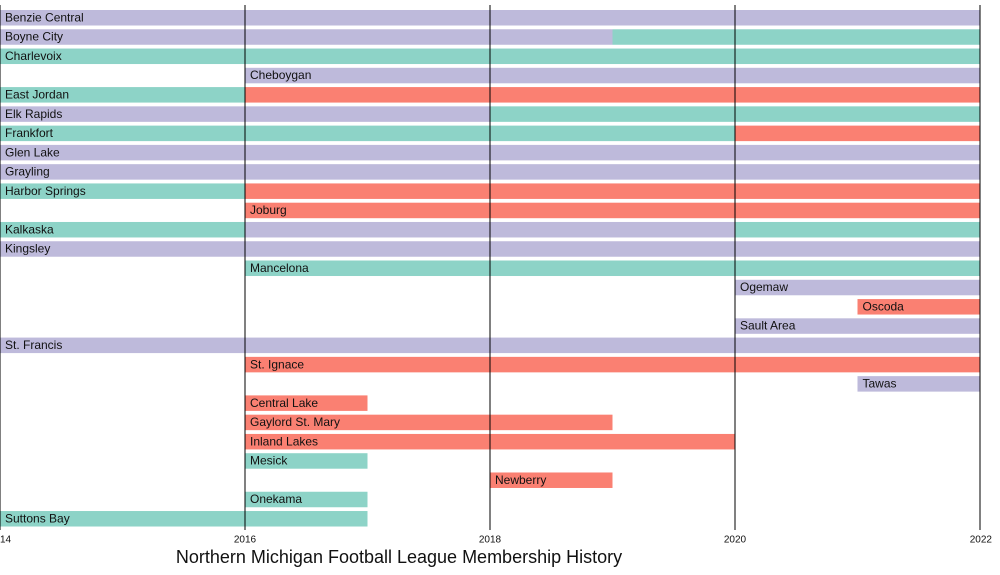 The image size is (1000, 575). I want to click on team-label: Mancelona, so click(279, 268).